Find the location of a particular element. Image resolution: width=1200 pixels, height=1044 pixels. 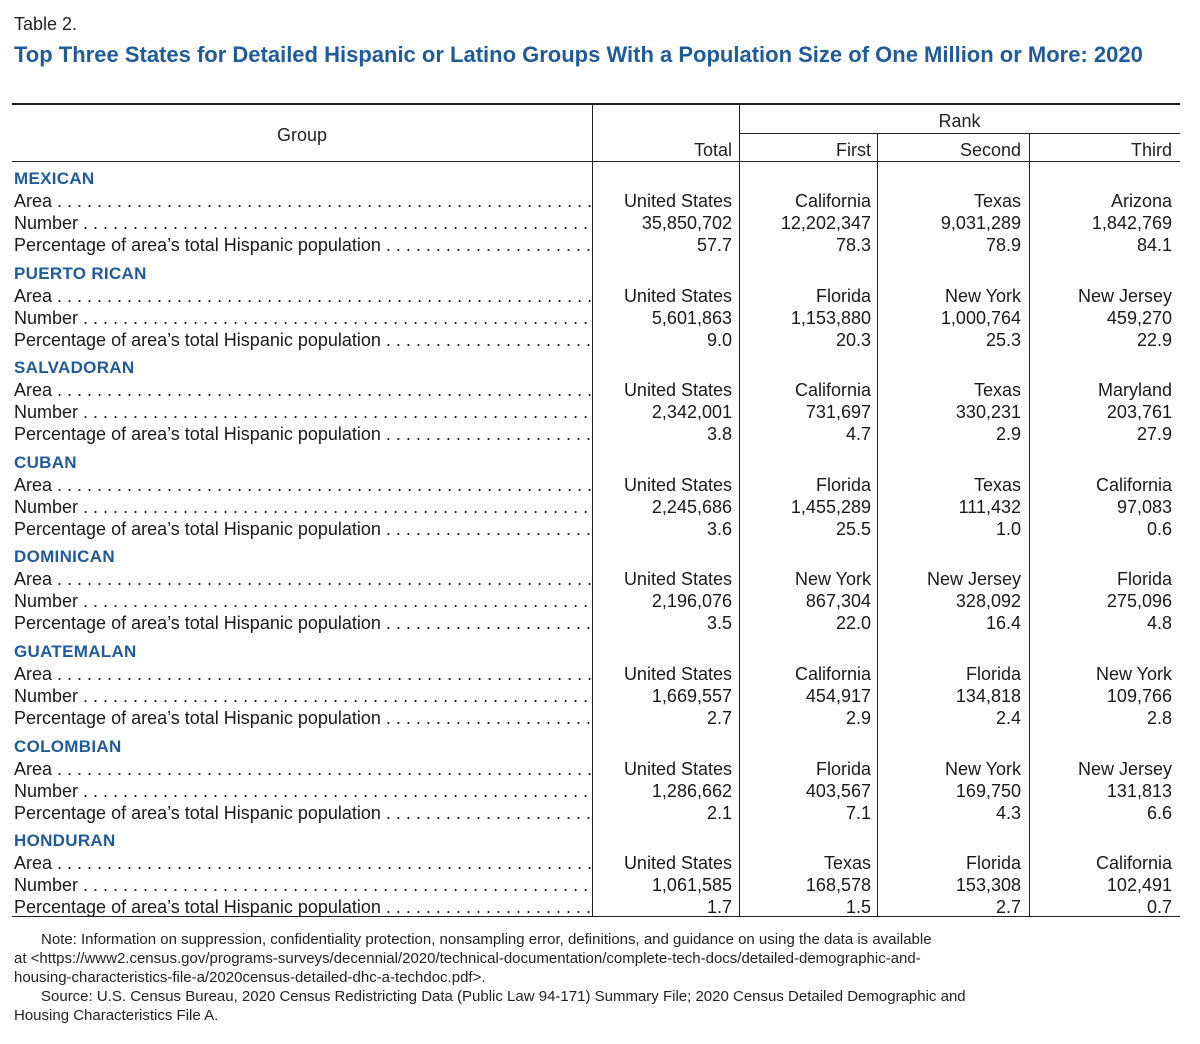

cell-total: 2.7 is located at coordinates (719, 717).